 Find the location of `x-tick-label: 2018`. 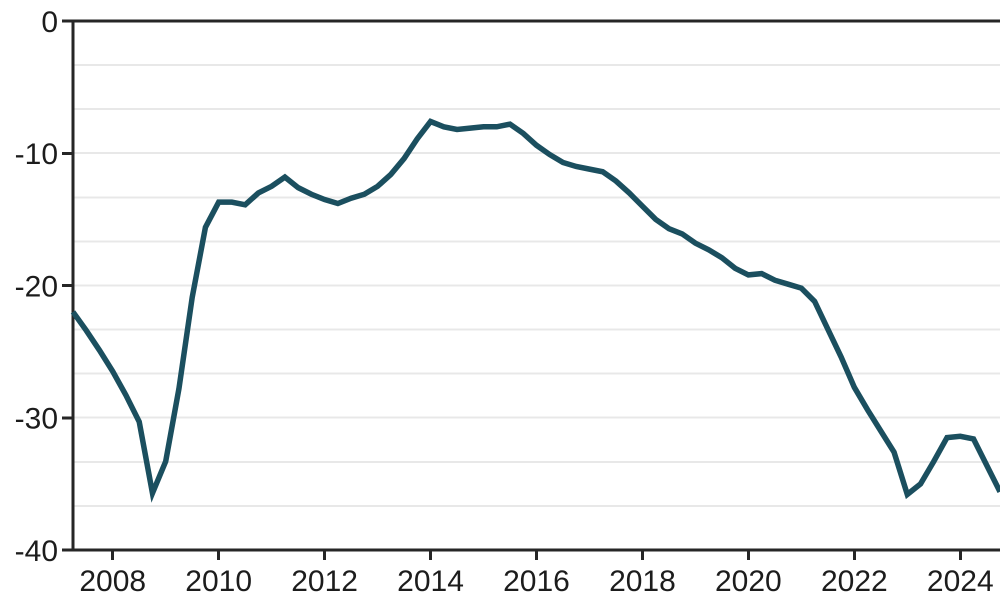

x-tick-label: 2018 is located at coordinates (642, 581).